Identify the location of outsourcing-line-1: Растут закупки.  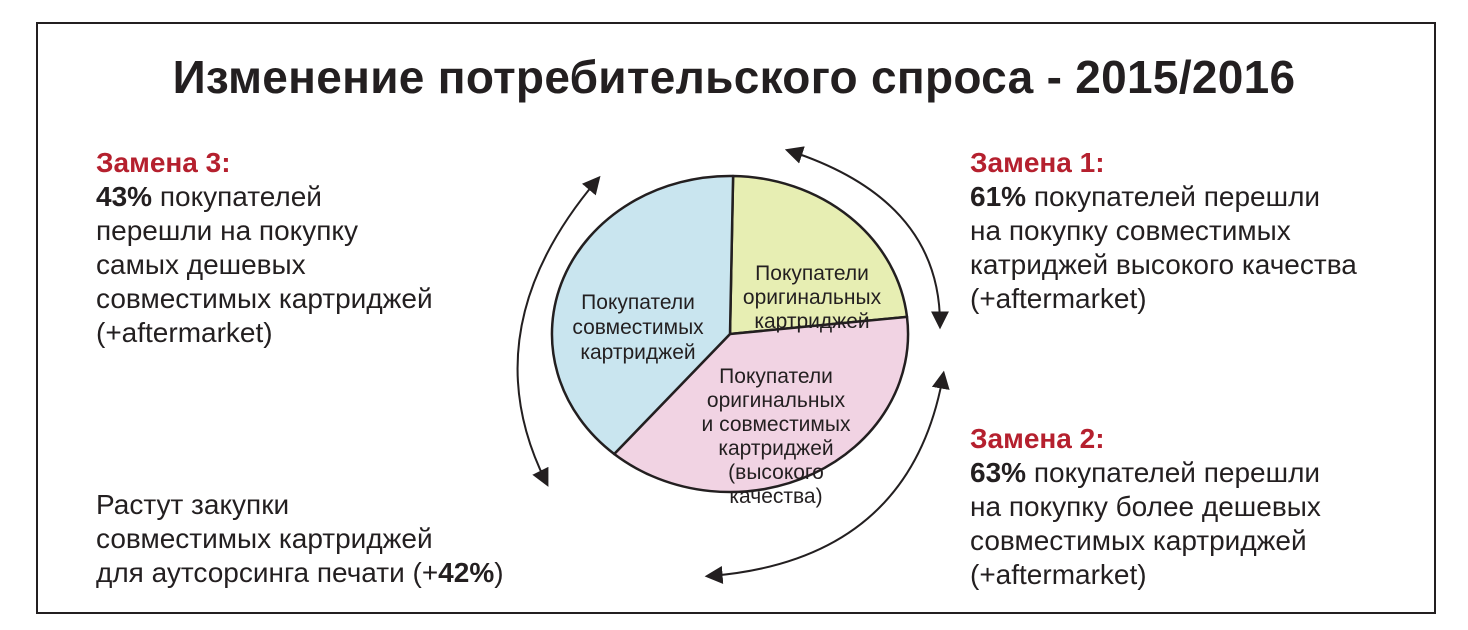
(193, 504).